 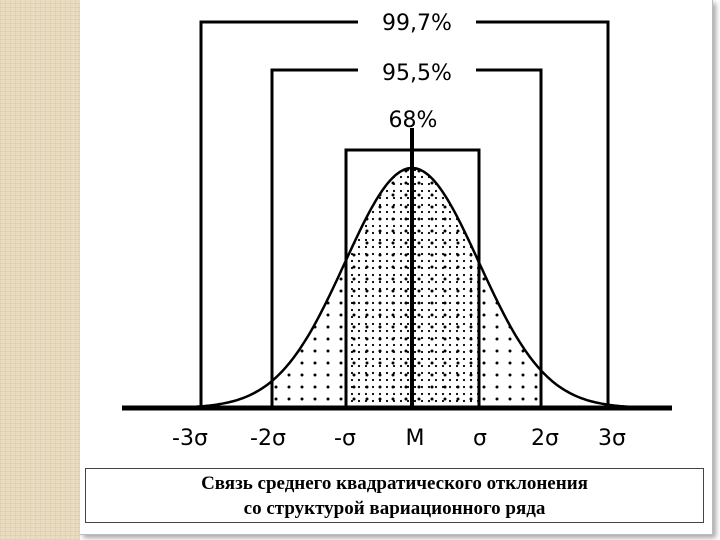 What do you see at coordinates (545, 438) in the screenshot?
I see `axis-label-2-sigma: 2σ` at bounding box center [545, 438].